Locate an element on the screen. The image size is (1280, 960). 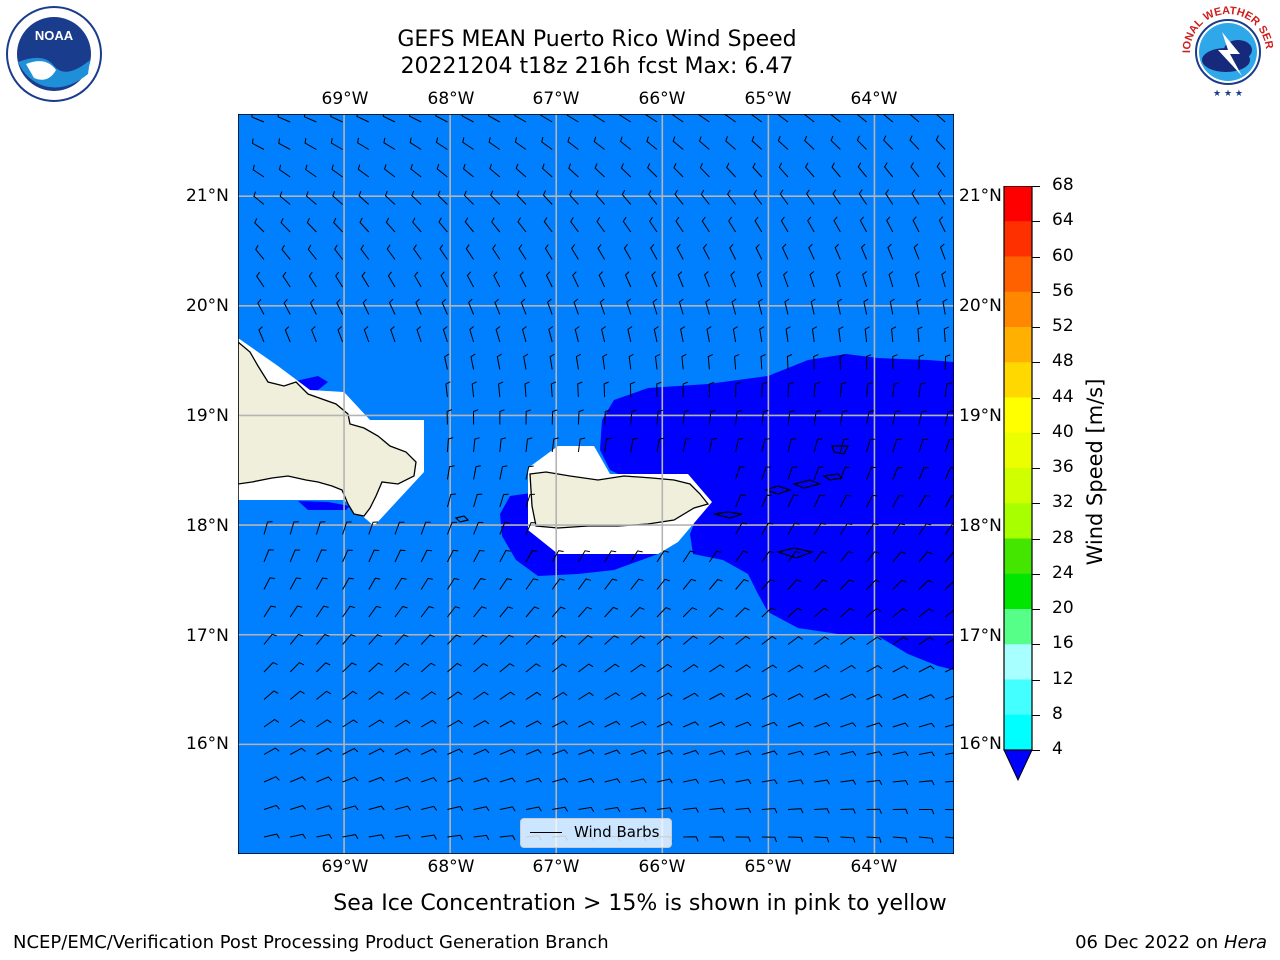
lon-label-top-64w: 64°W is located at coordinates (874, 99).